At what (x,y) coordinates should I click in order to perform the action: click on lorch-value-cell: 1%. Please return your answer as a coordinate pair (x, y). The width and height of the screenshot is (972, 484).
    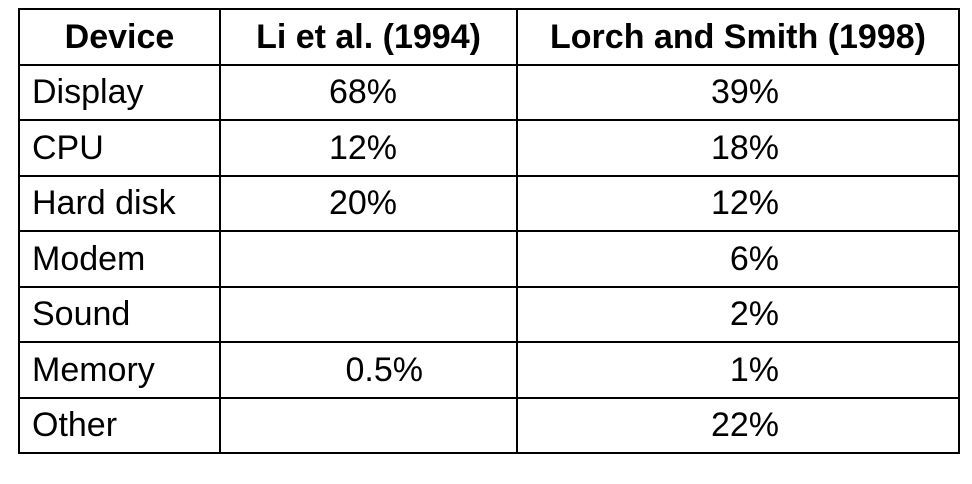
    Looking at the image, I should click on (738, 370).